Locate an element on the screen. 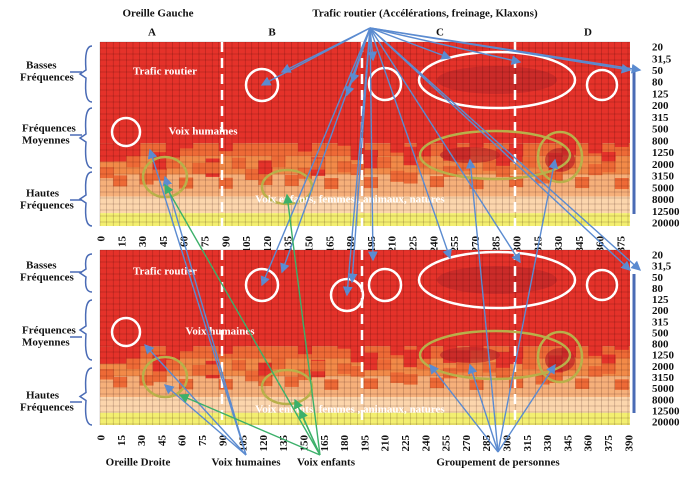  band-label: Basses is located at coordinates (41, 66).